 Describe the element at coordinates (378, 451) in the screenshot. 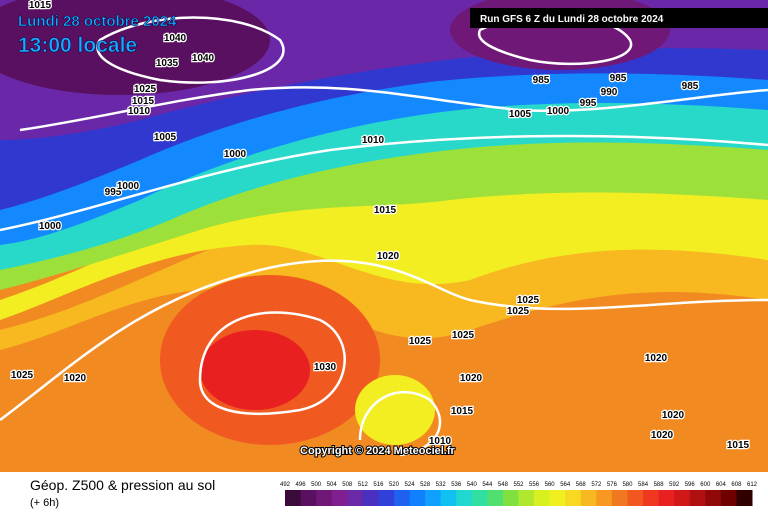

I see `copyright: Copyright © 2024 Meteociel.fr` at that location.